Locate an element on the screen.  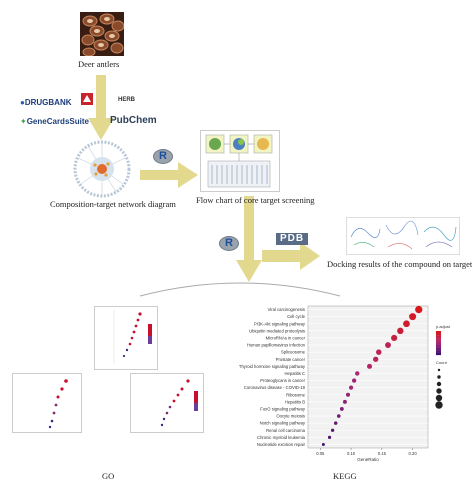
kegg-pathway-label: Prostate cancer is located at coordinates (291, 359).